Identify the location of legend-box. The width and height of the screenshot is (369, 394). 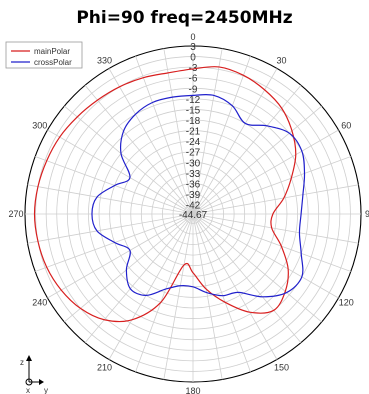
(44, 55).